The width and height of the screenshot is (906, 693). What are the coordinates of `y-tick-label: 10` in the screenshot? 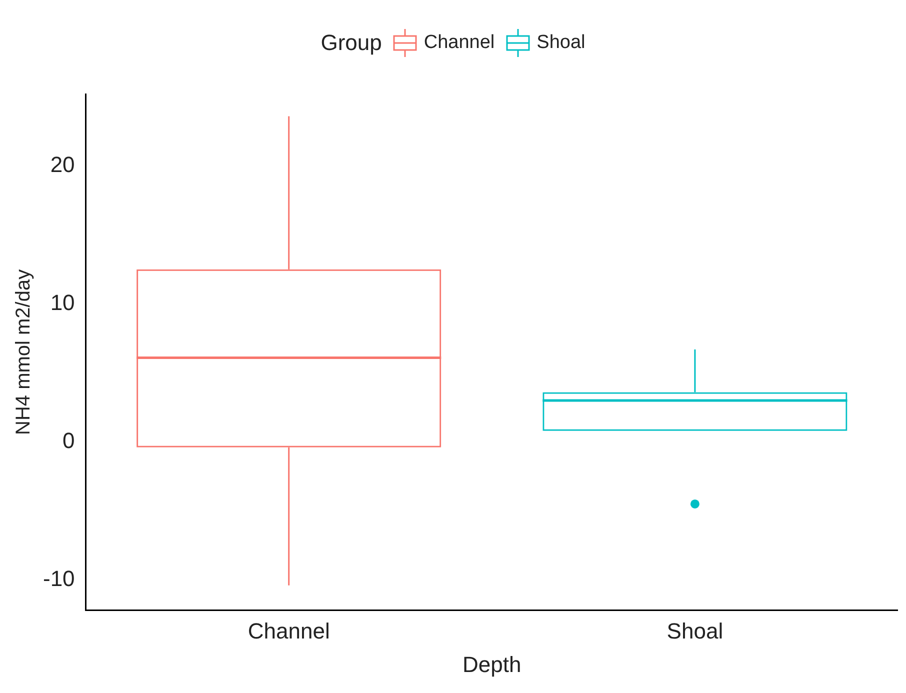 It's located at (62, 302).